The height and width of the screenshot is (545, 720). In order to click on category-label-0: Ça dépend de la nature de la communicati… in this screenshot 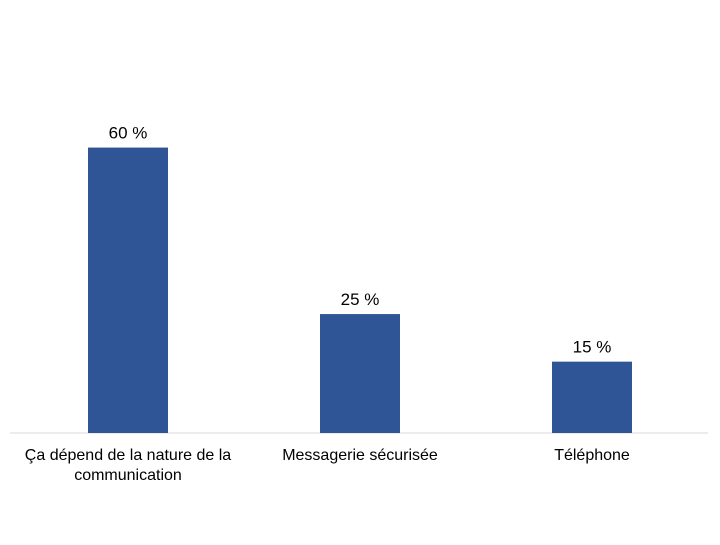, I will do `click(128, 465)`.